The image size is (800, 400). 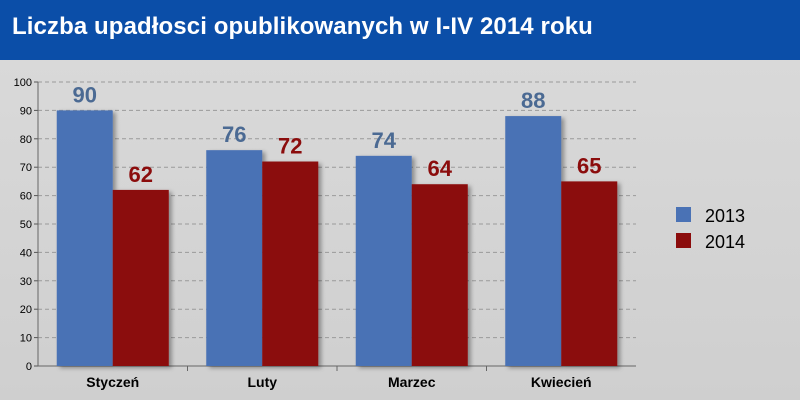 I want to click on y-tick-label: 0, so click(x=29, y=367).